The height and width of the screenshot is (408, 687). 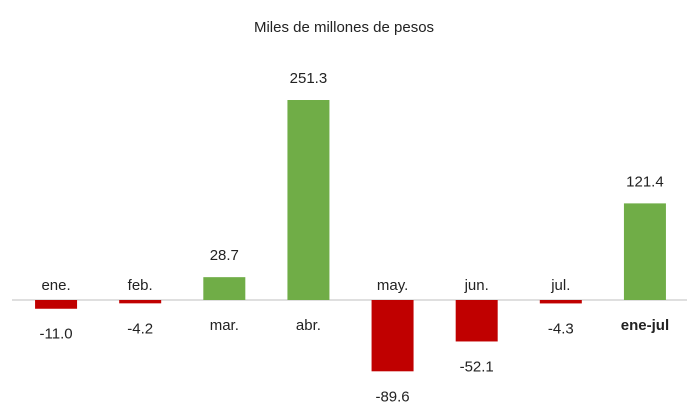 What do you see at coordinates (140, 328) in the screenshot?
I see `value-label: -4.2` at bounding box center [140, 328].